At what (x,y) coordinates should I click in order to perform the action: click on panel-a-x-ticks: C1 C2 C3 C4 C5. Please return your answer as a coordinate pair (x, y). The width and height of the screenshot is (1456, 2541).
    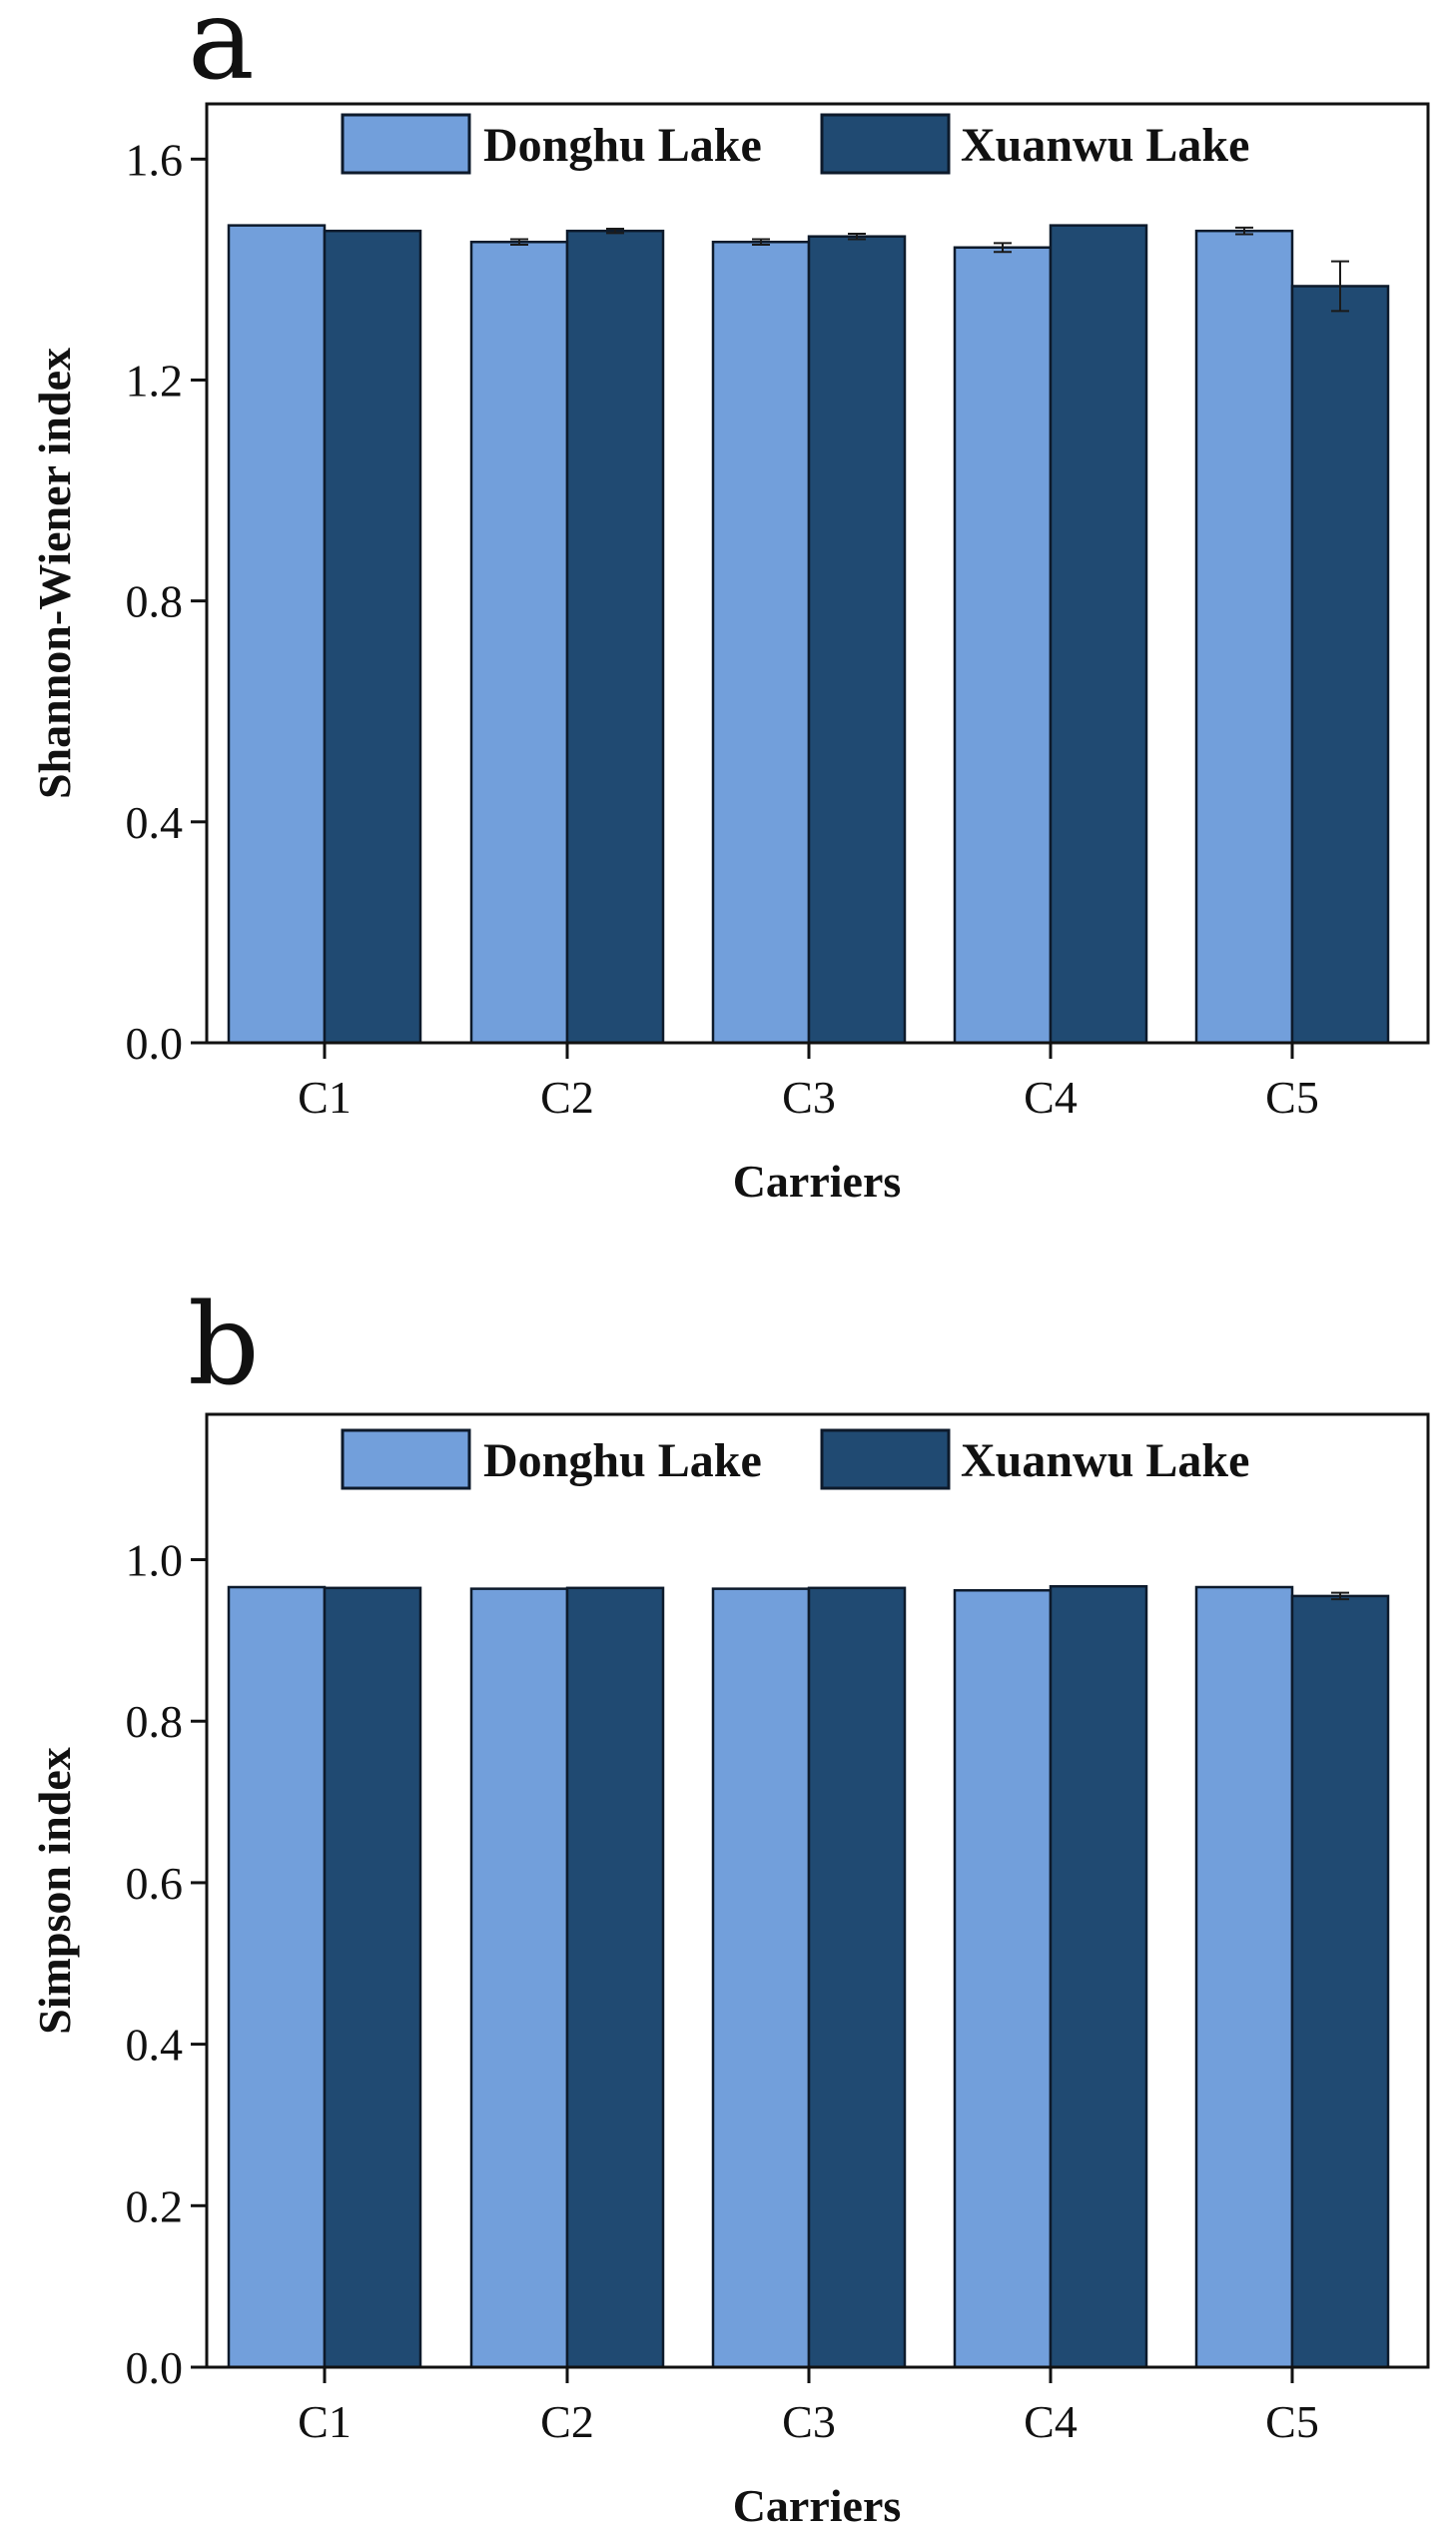
    Looking at the image, I should click on (808, 1083).